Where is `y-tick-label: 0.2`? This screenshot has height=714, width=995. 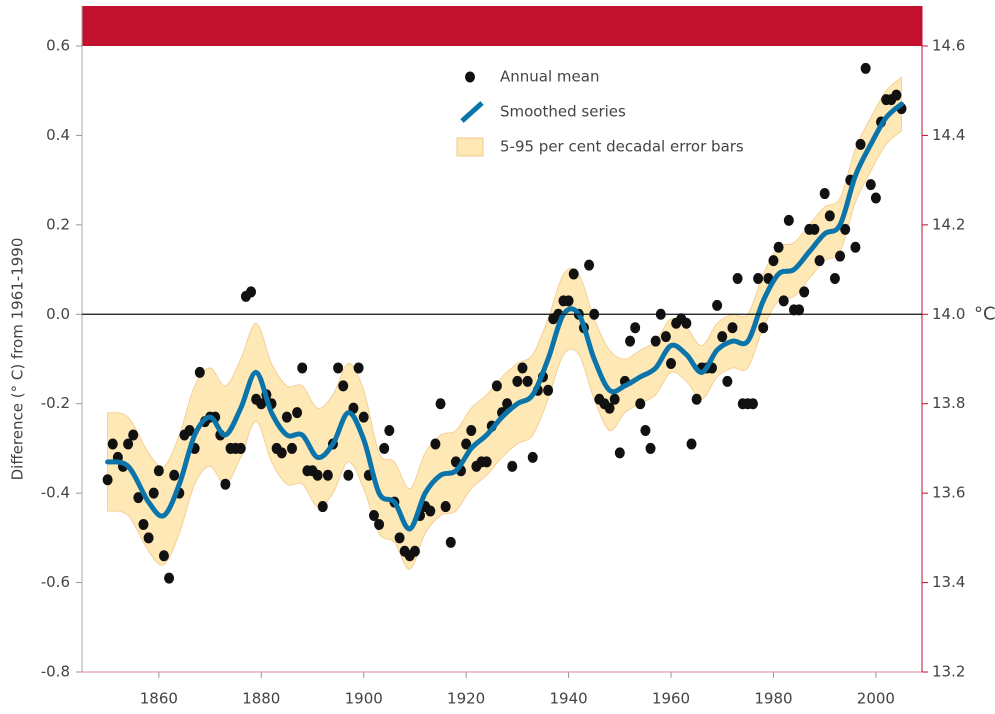 y-tick-label: 0.2 is located at coordinates (58, 224).